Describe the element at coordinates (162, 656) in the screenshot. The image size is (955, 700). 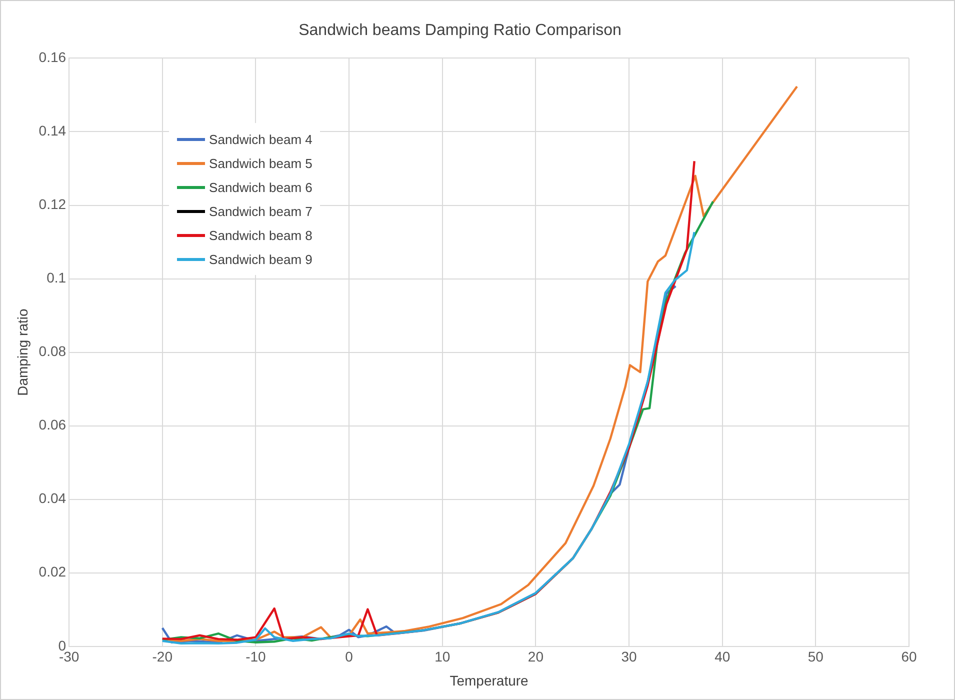
I see `x-tick-label: -20` at that location.